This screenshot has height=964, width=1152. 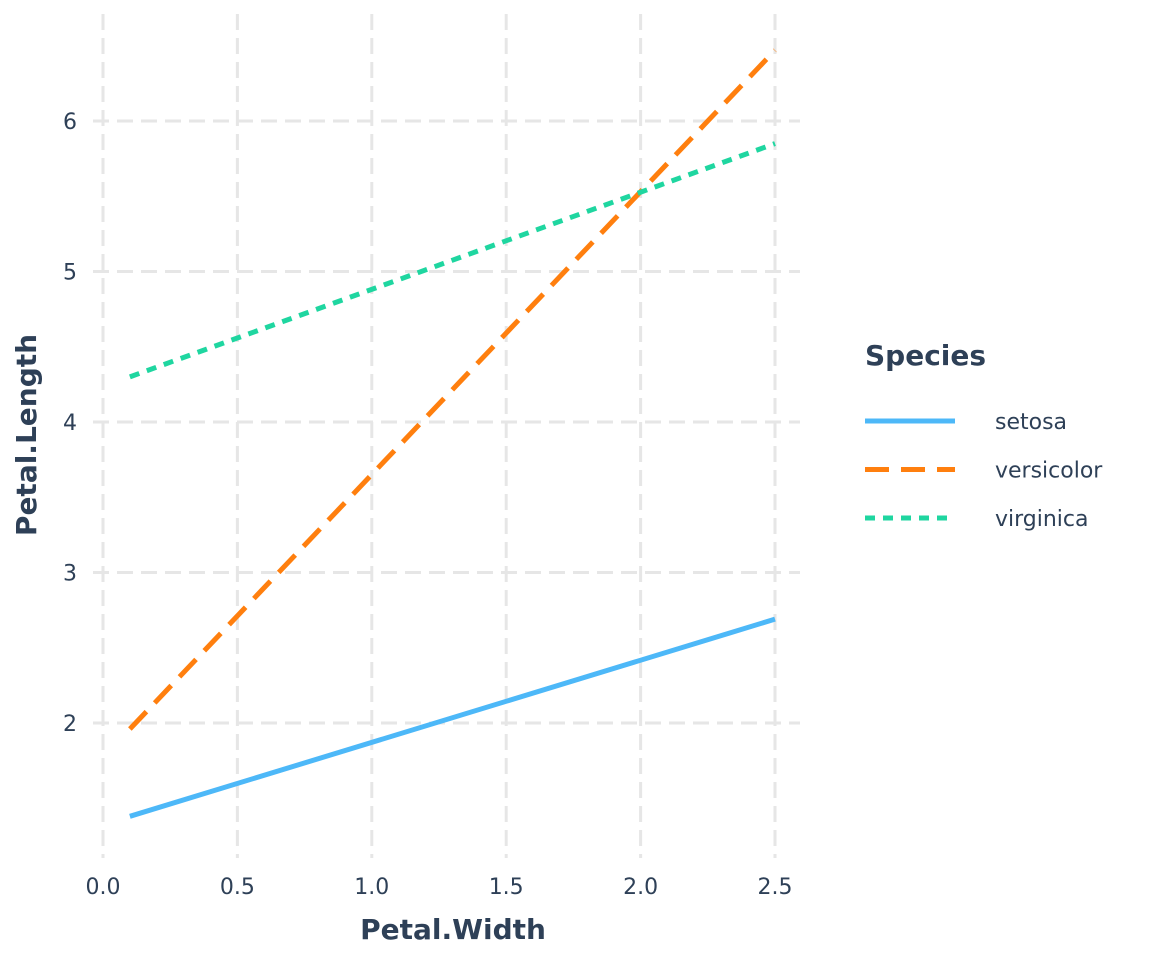 What do you see at coordinates (640, 887) in the screenshot?
I see `x-tick-label: 2.0` at bounding box center [640, 887].